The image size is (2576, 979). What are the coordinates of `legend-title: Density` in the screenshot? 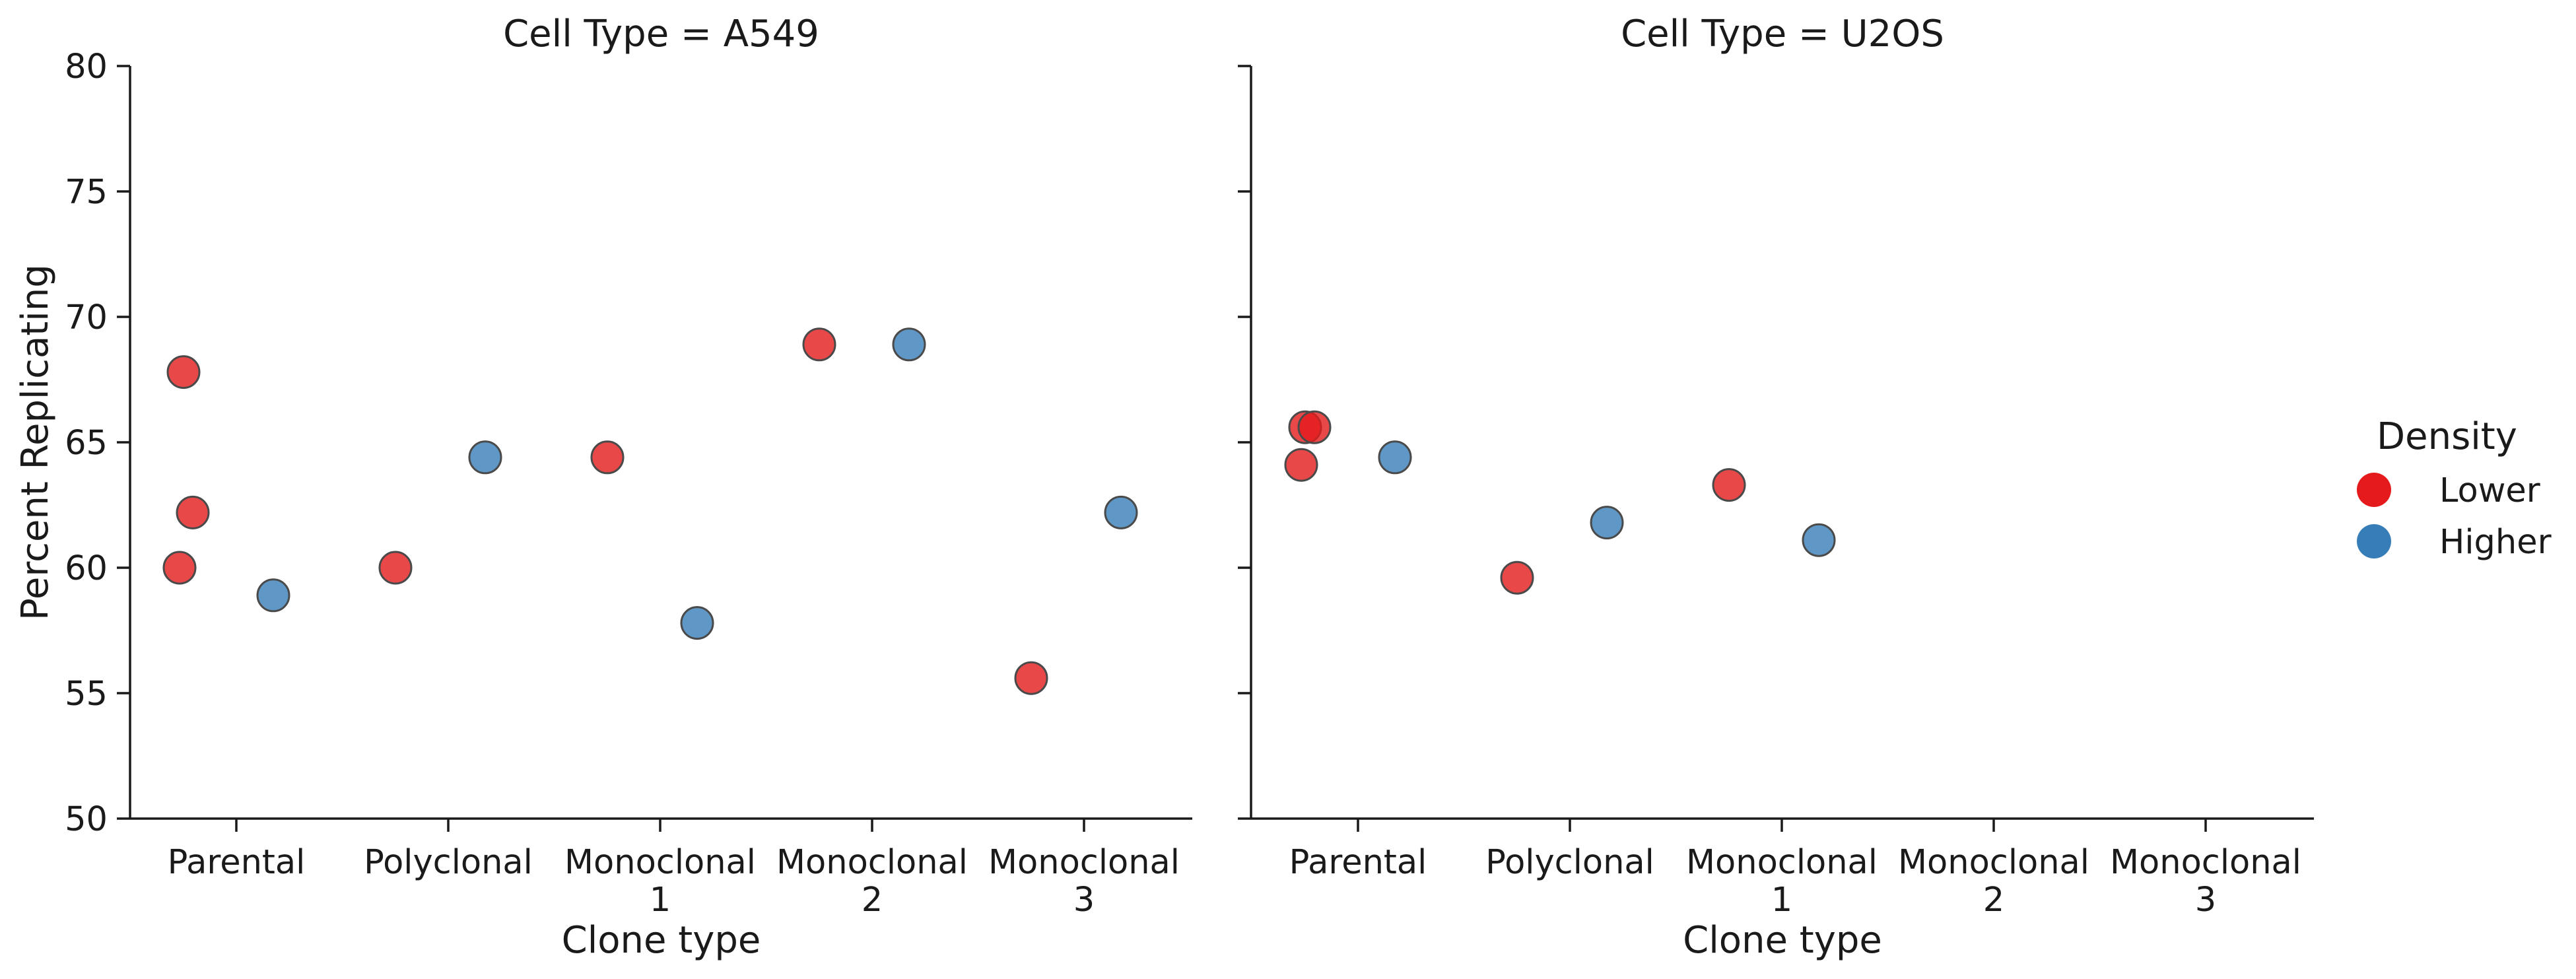 It's located at (2447, 437).